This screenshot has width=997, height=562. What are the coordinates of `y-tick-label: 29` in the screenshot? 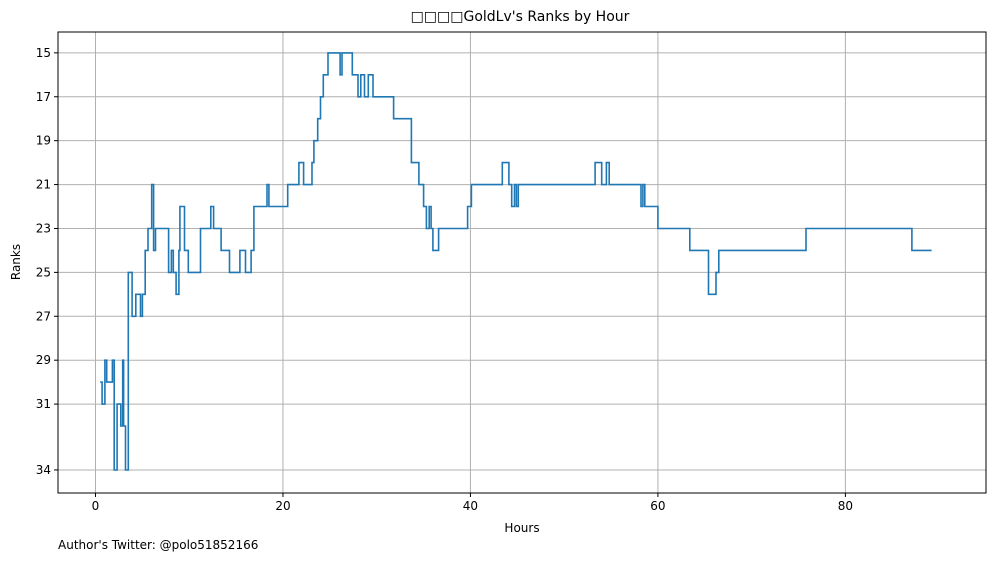 It's located at (43, 360).